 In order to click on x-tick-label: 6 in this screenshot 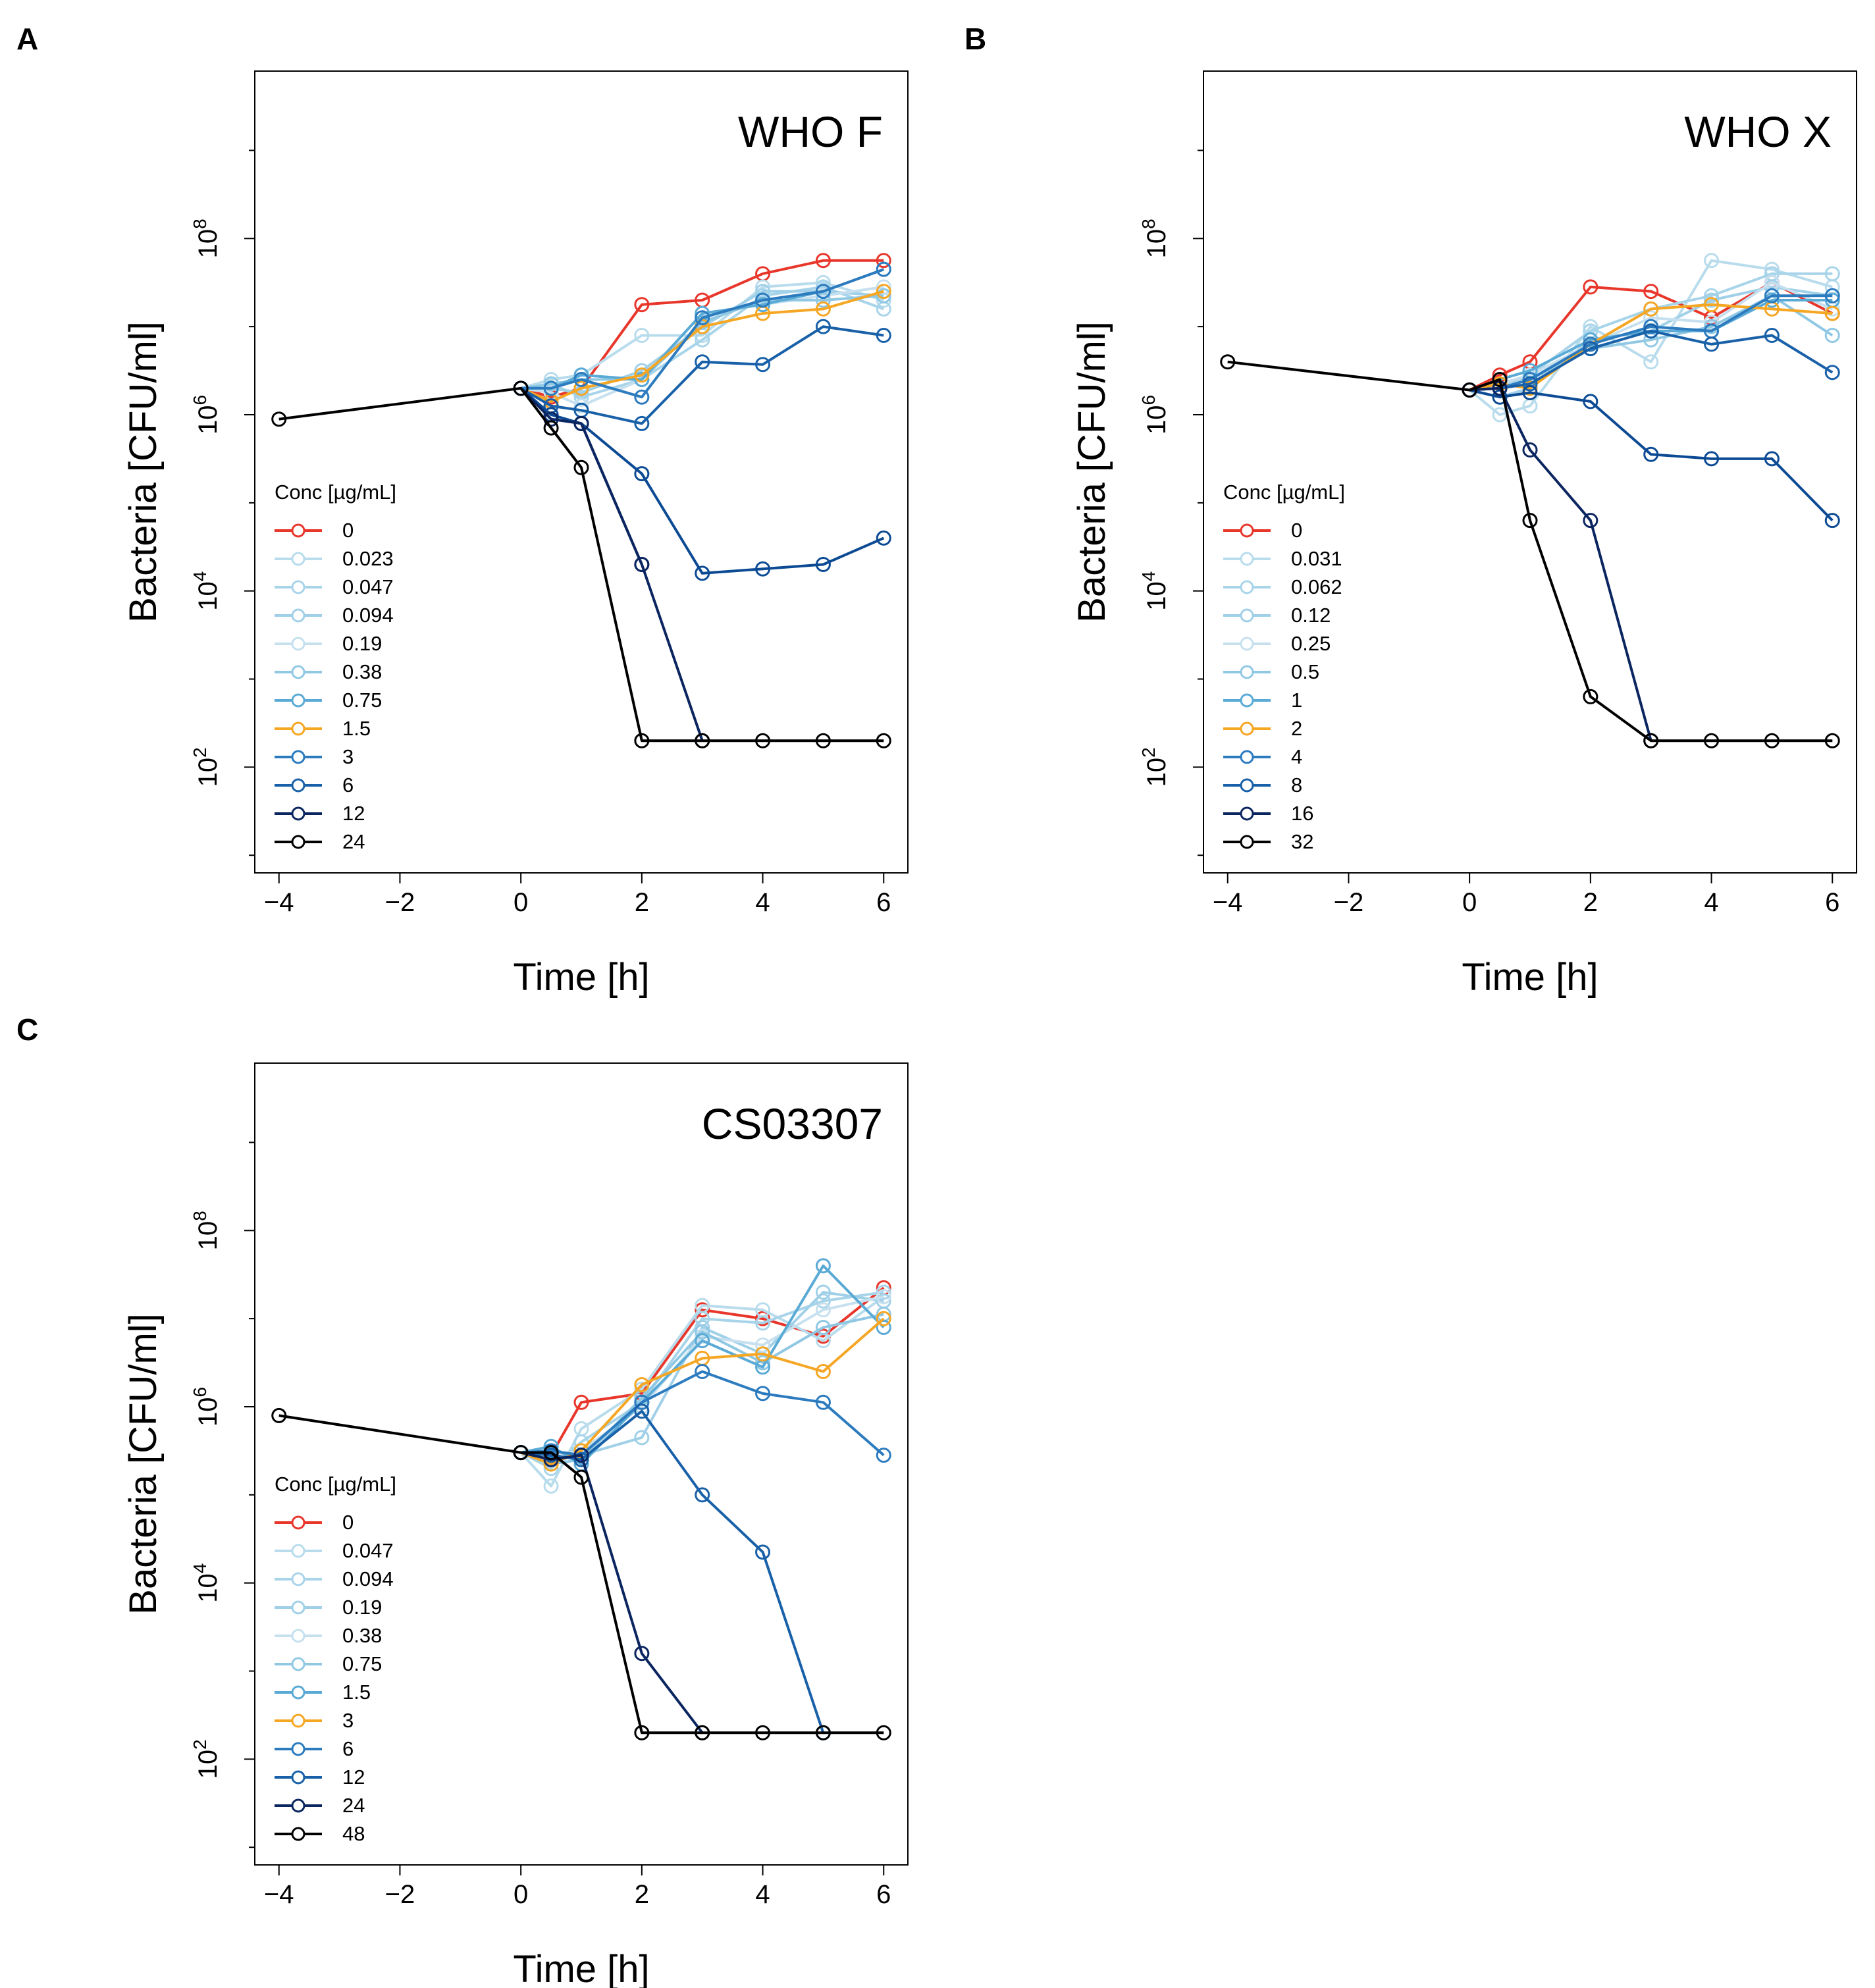, I will do `click(883, 903)`.